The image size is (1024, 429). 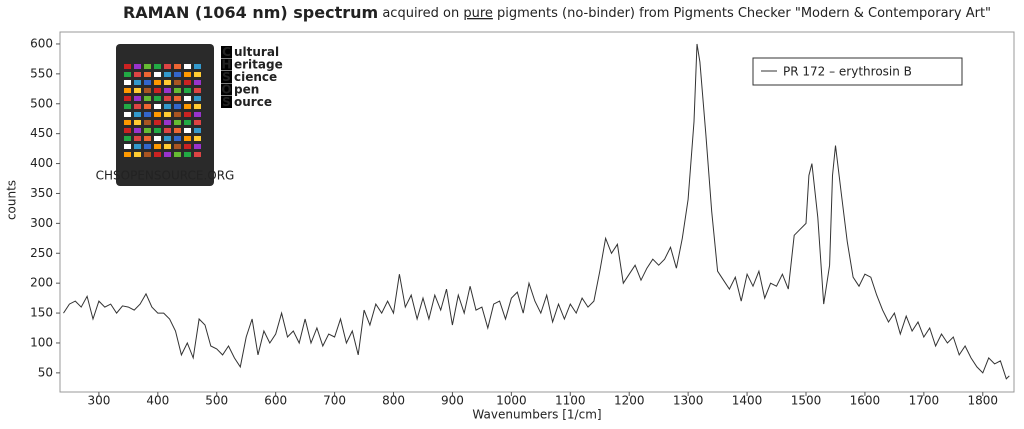 I want to click on title-bold: RAMAN (1064 nm) spectrum, so click(x=250, y=12).